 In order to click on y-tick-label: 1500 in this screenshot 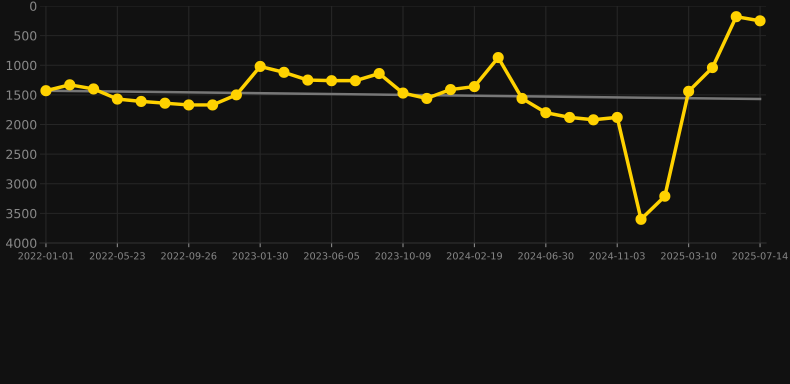, I will do `click(21, 95)`.